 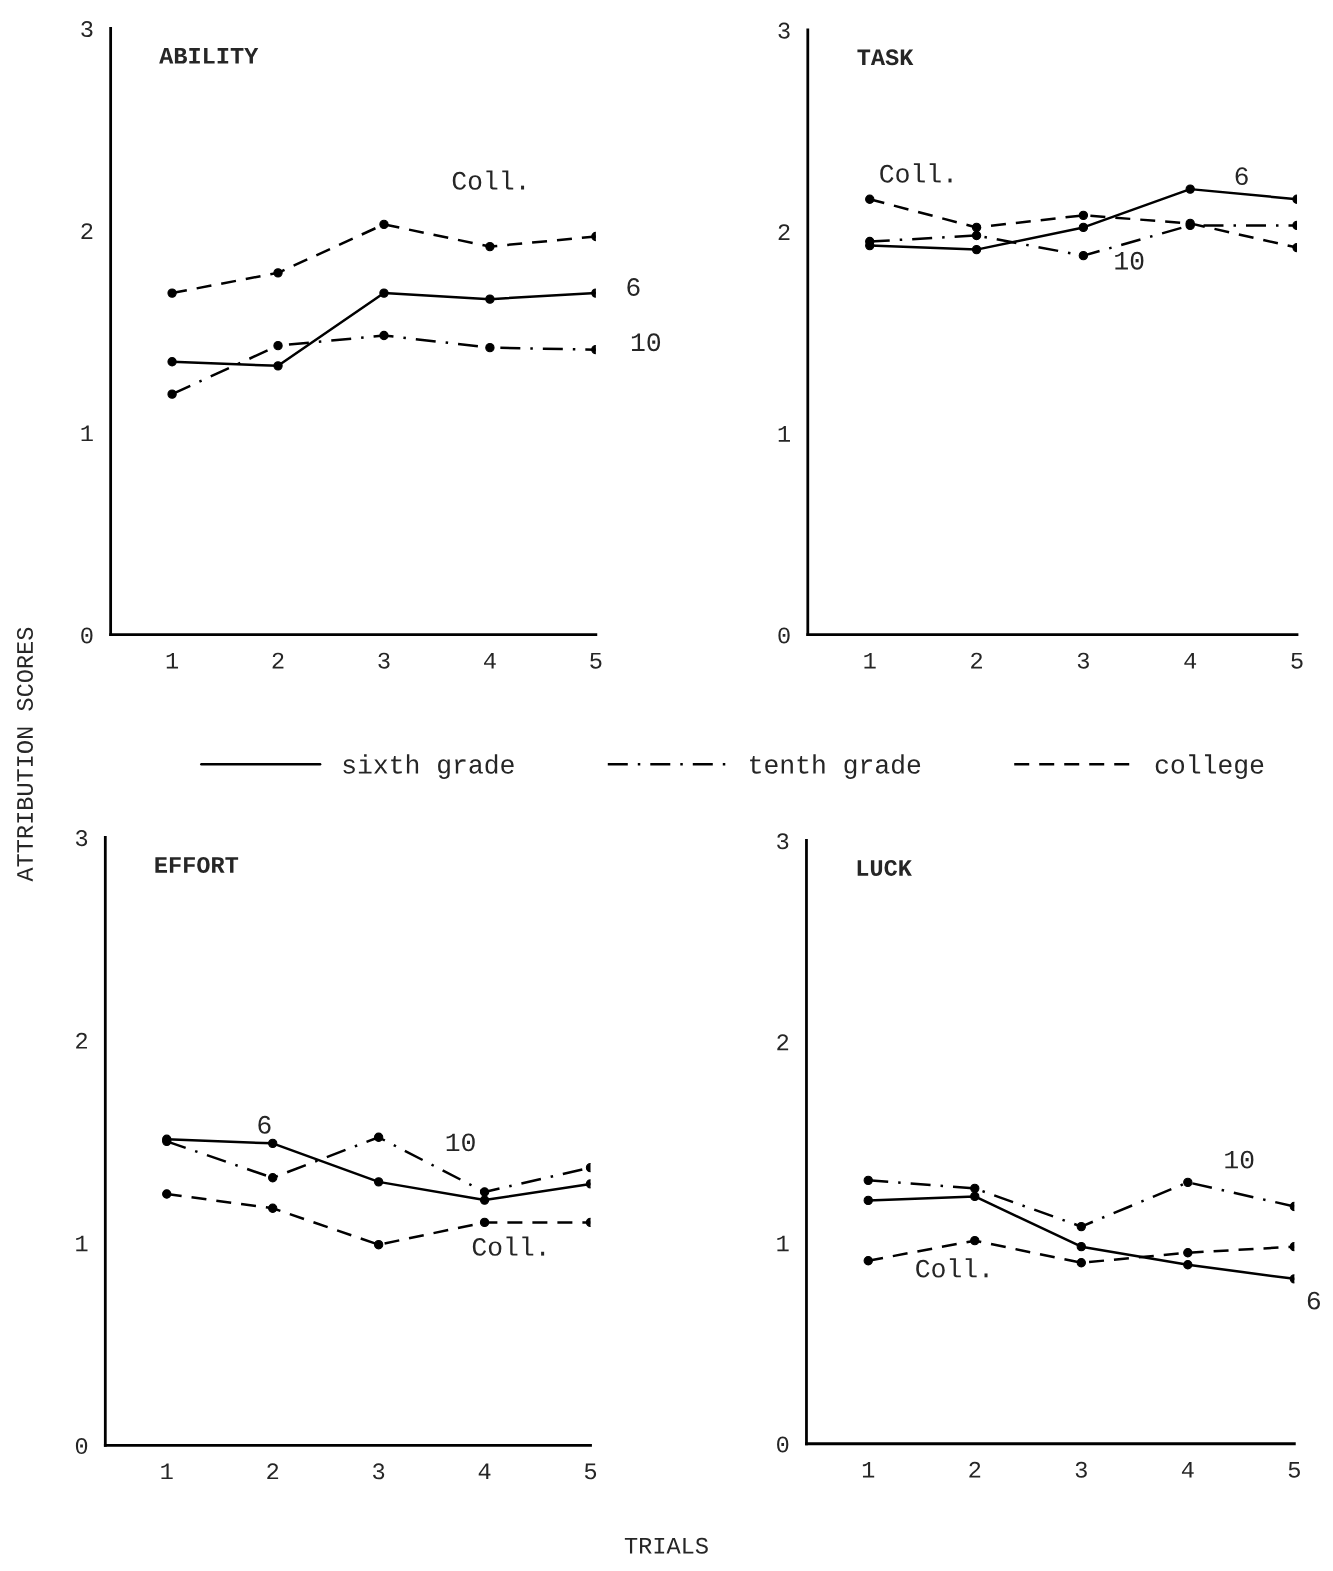 I want to click on text: EFFORT, so click(x=197, y=864).